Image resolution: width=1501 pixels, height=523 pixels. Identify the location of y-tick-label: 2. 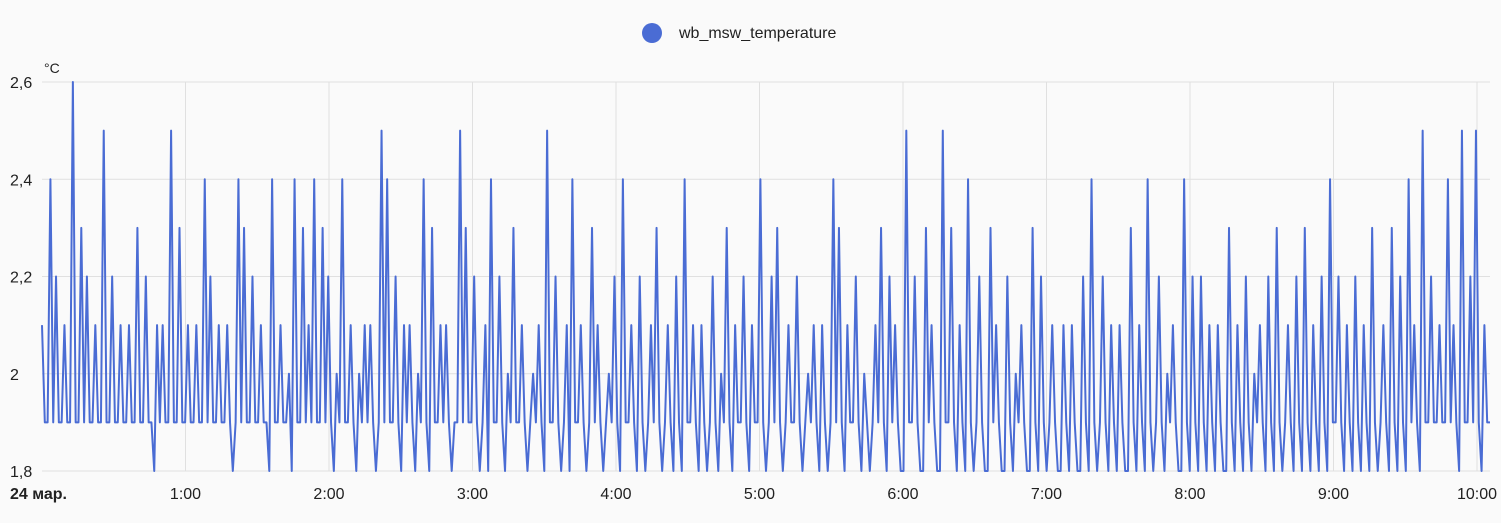
(14, 375).